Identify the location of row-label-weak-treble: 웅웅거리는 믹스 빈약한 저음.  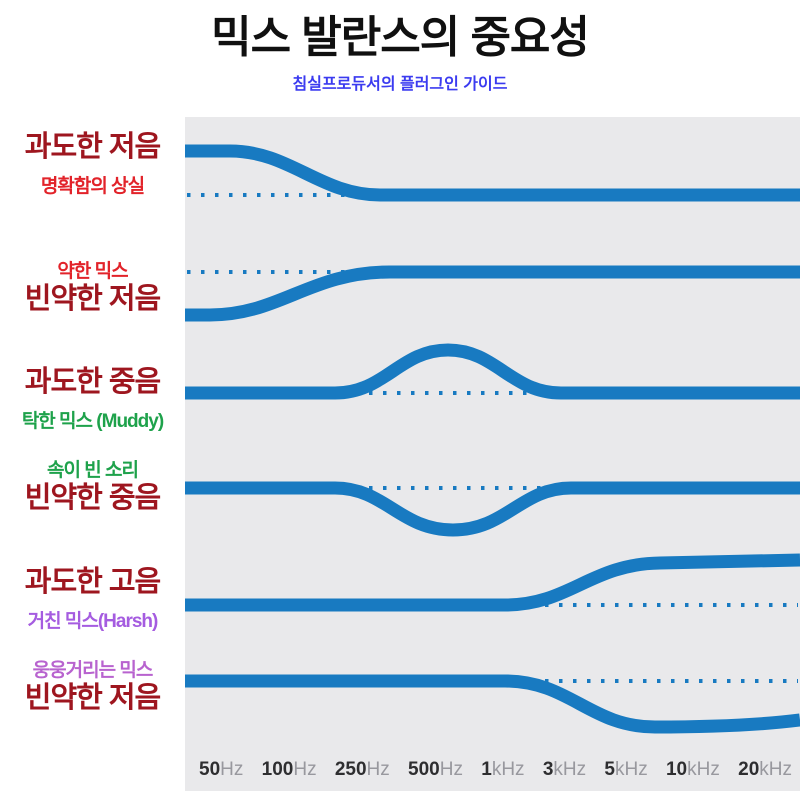
(92, 686).